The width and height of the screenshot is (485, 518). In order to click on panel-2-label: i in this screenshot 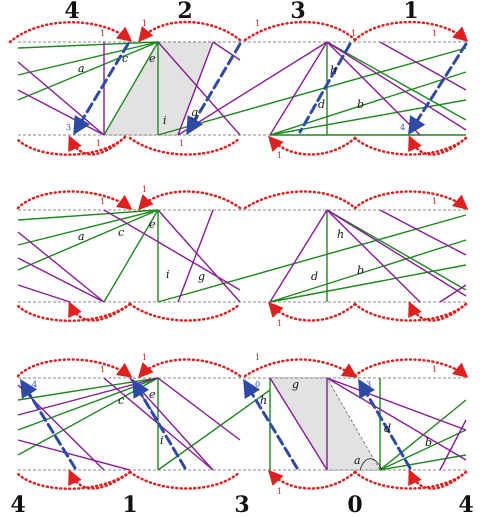, I will do `click(168, 274)`.